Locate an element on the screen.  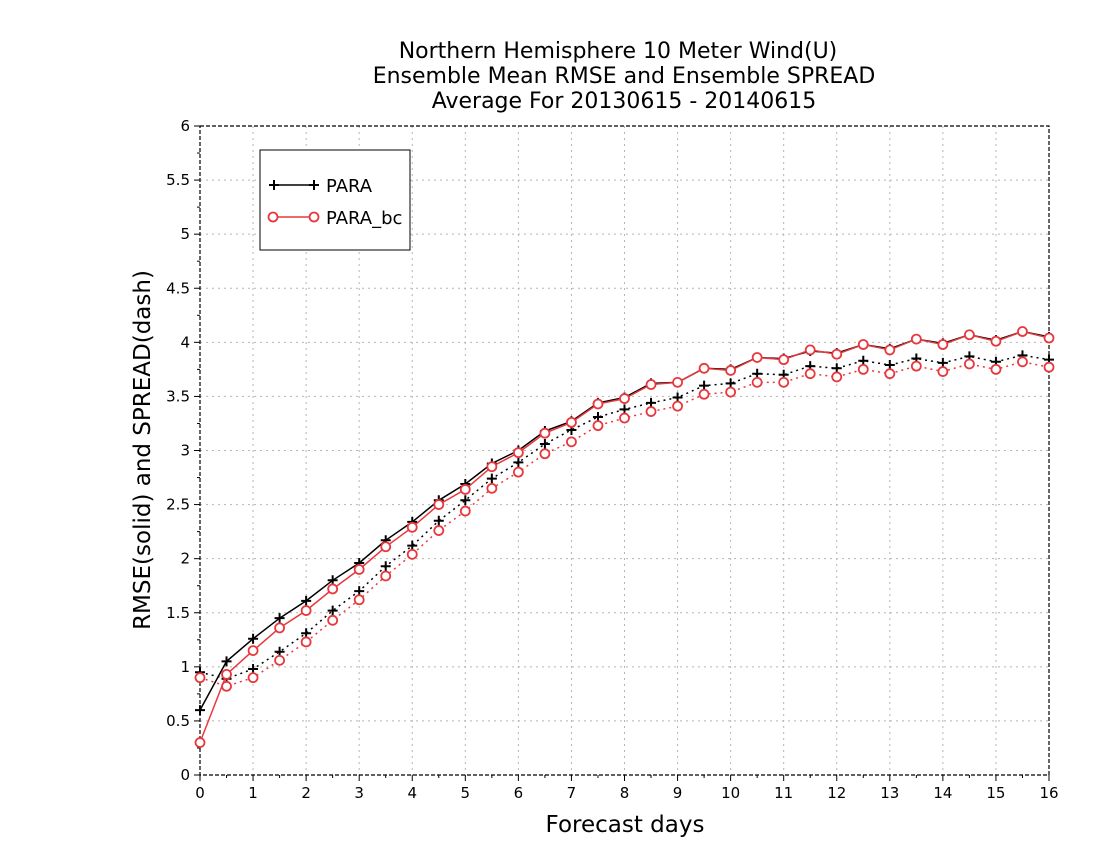
y-tick-label: 1 is located at coordinates (185, 667).